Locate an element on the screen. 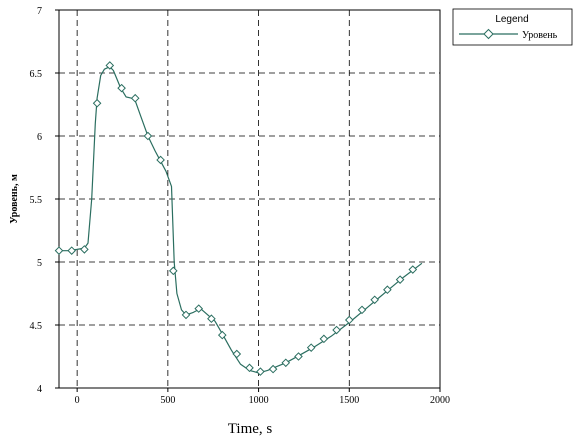  y-tick-label: 5 is located at coordinates (39, 263).